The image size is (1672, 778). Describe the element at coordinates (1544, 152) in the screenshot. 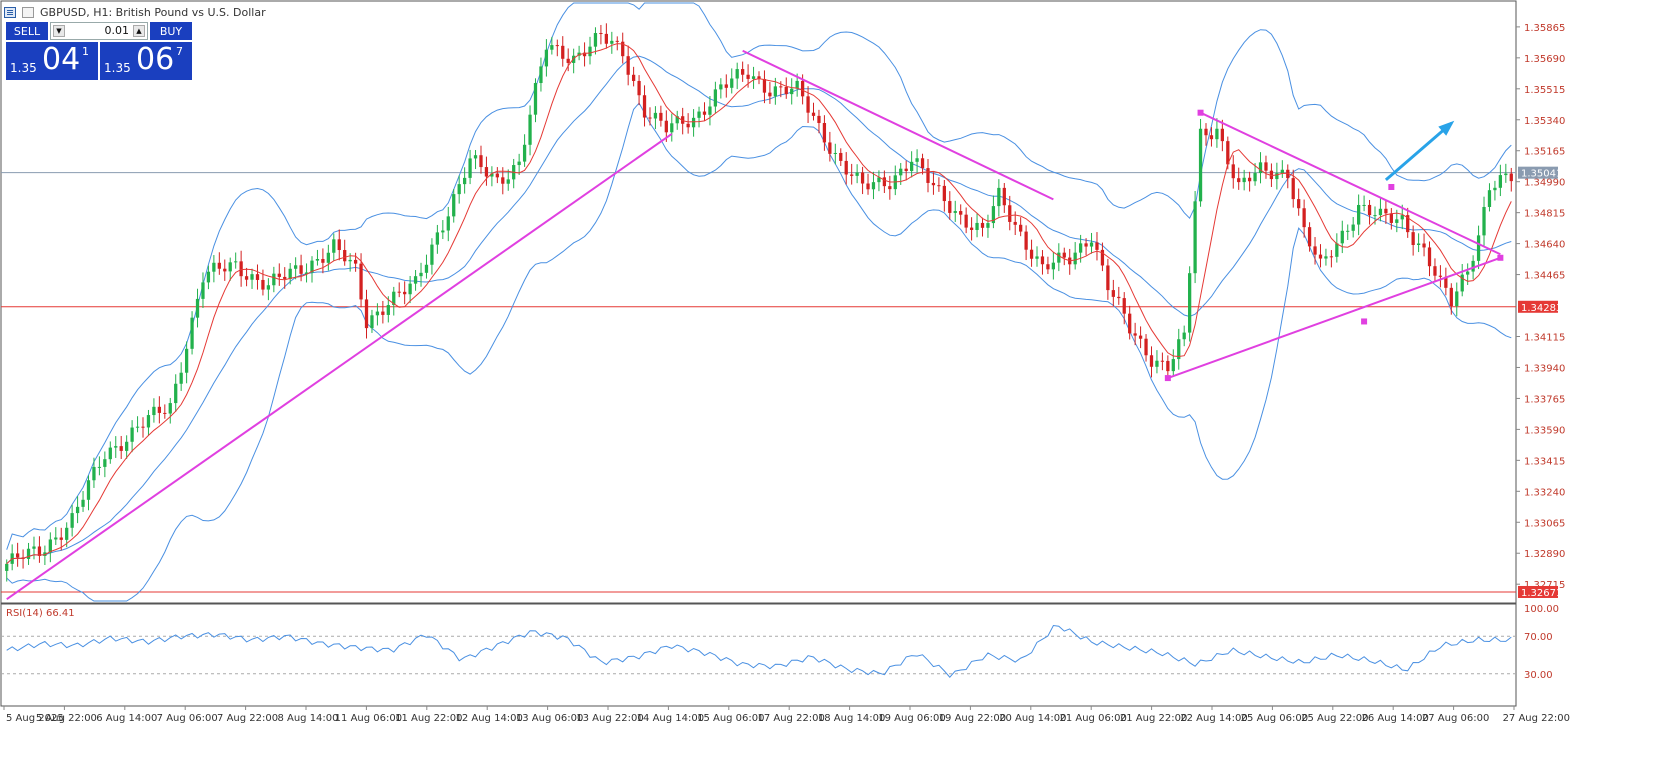

I see `price-tick-label: 1.35165` at that location.